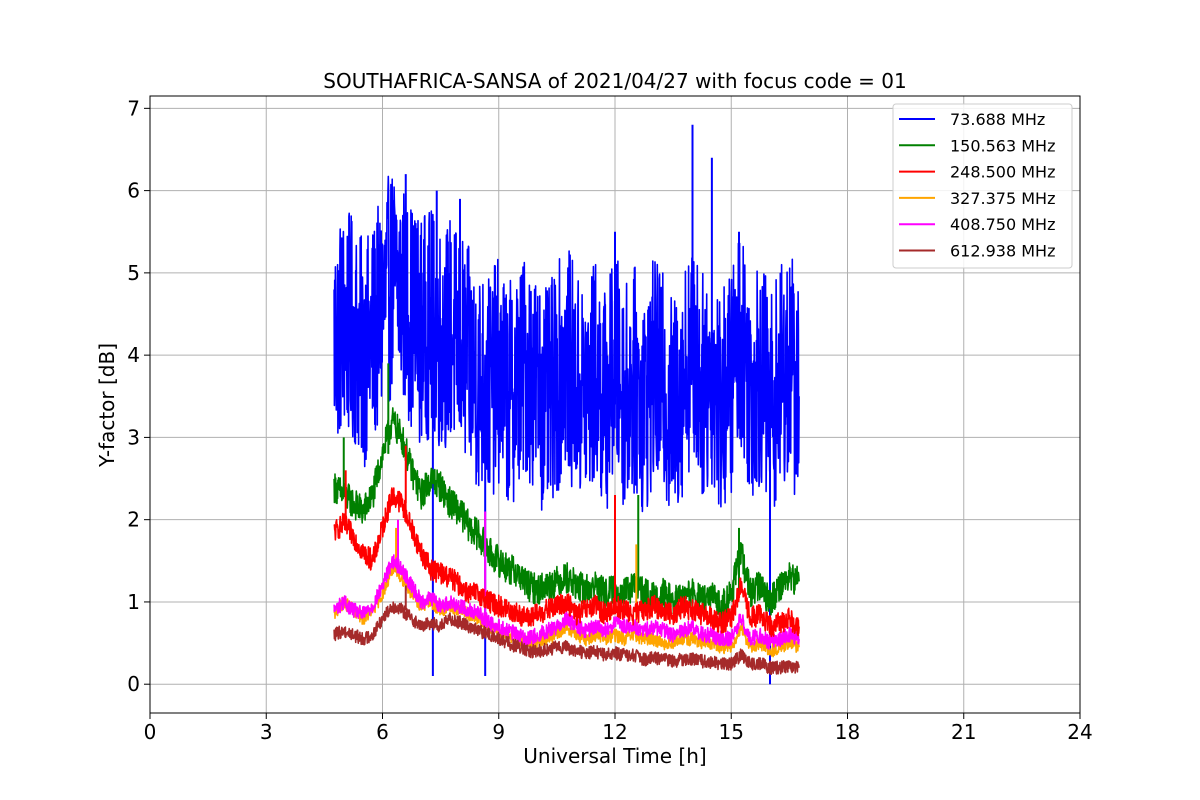  Describe the element at coordinates (133, 684) in the screenshot. I see `y-tick-label: 0` at that location.